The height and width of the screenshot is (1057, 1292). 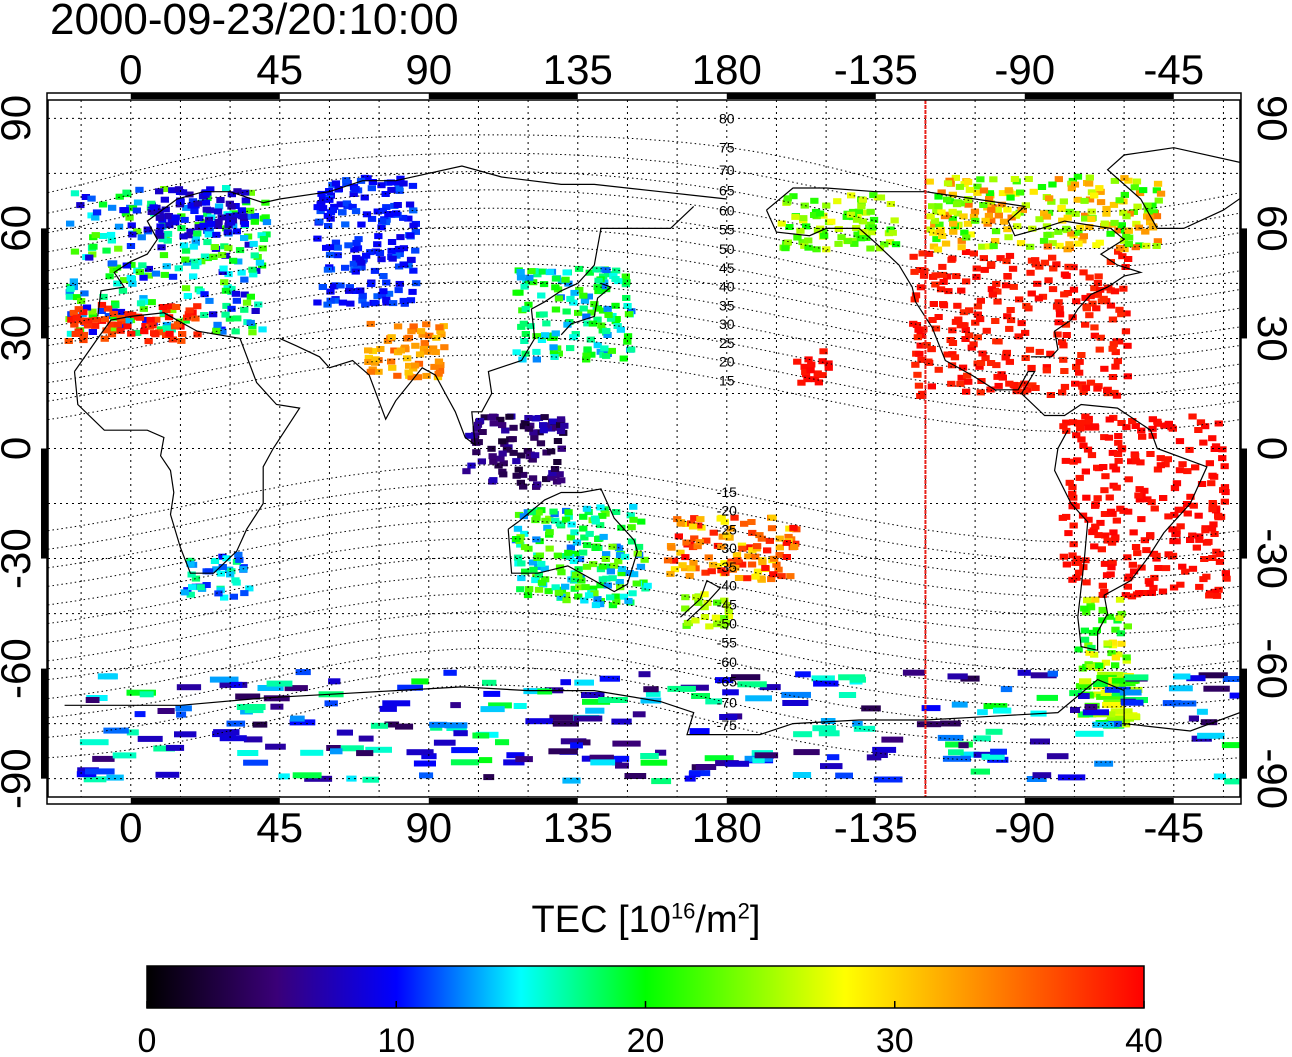 What do you see at coordinates (578, 69) in the screenshot?
I see `top-lon-tick-label: 135` at bounding box center [578, 69].